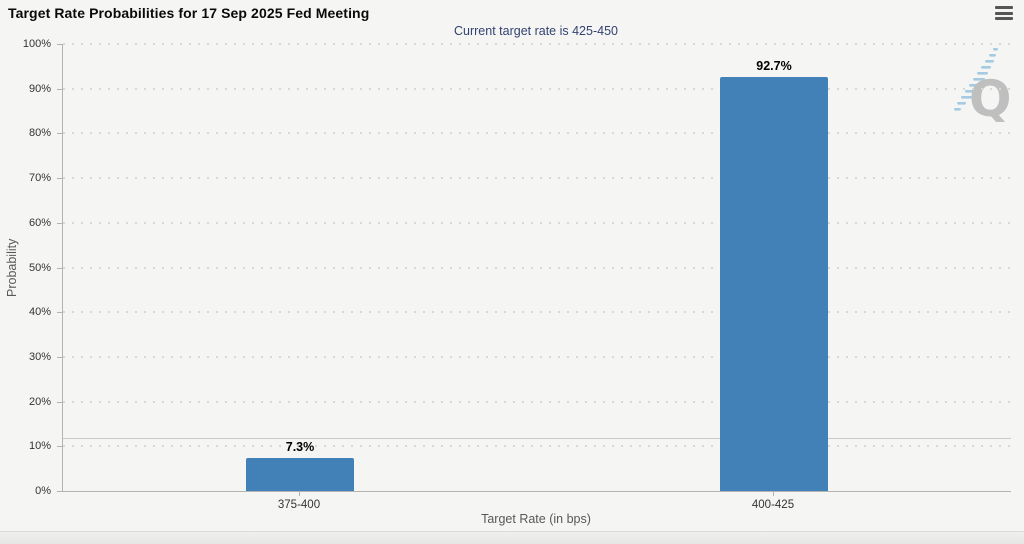 The image size is (1024, 544). Describe the element at coordinates (536, 31) in the screenshot. I see `chart-subtitle: Current target rate is 425-450` at that location.